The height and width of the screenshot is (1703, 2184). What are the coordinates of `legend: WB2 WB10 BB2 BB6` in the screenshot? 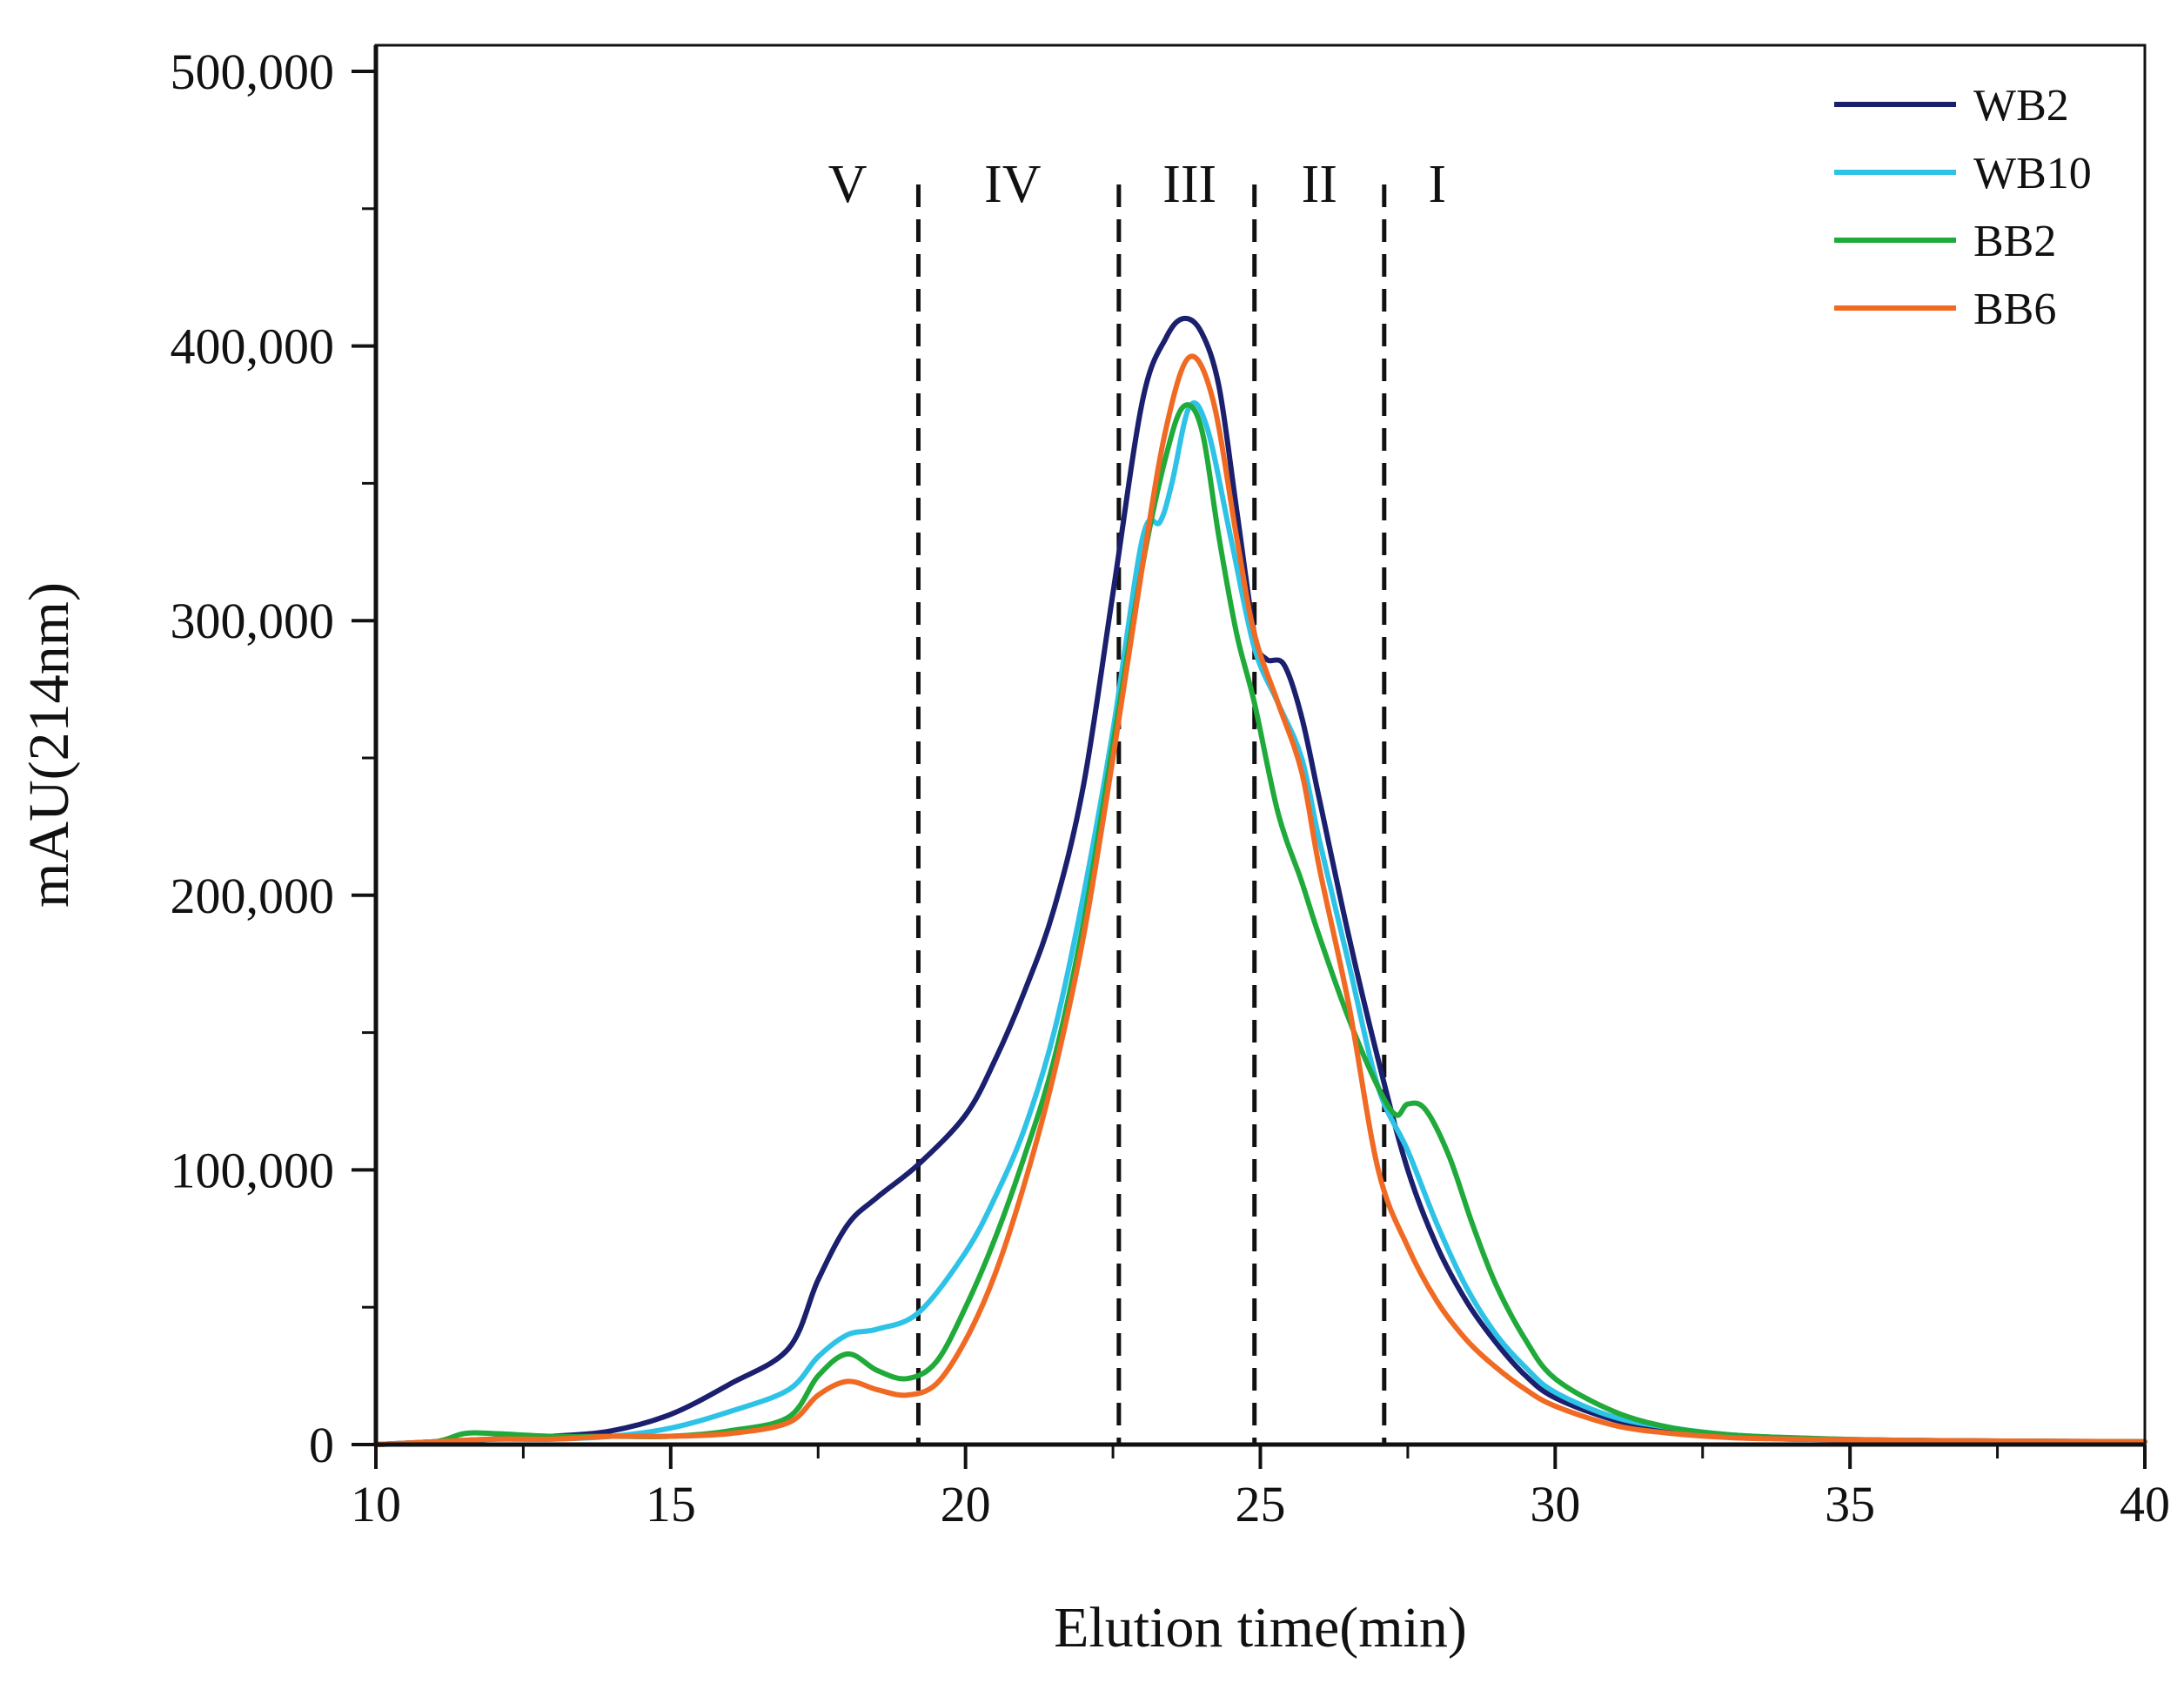 It's located at (1963, 207).